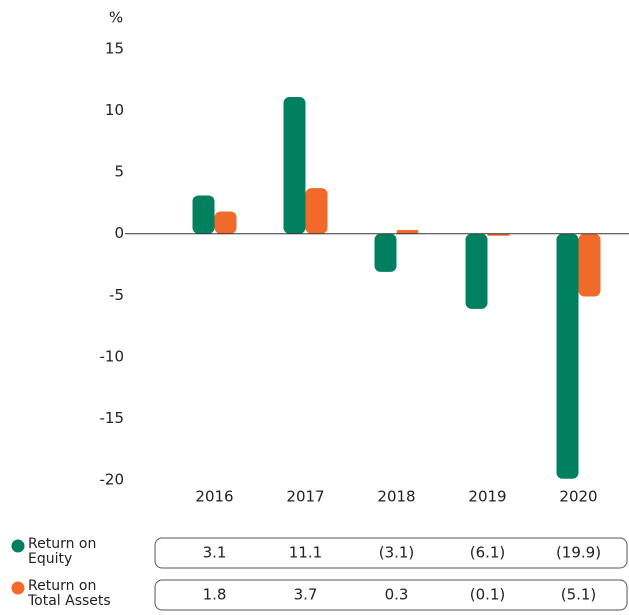  I want to click on y-tick-label: 10, so click(114, 110).